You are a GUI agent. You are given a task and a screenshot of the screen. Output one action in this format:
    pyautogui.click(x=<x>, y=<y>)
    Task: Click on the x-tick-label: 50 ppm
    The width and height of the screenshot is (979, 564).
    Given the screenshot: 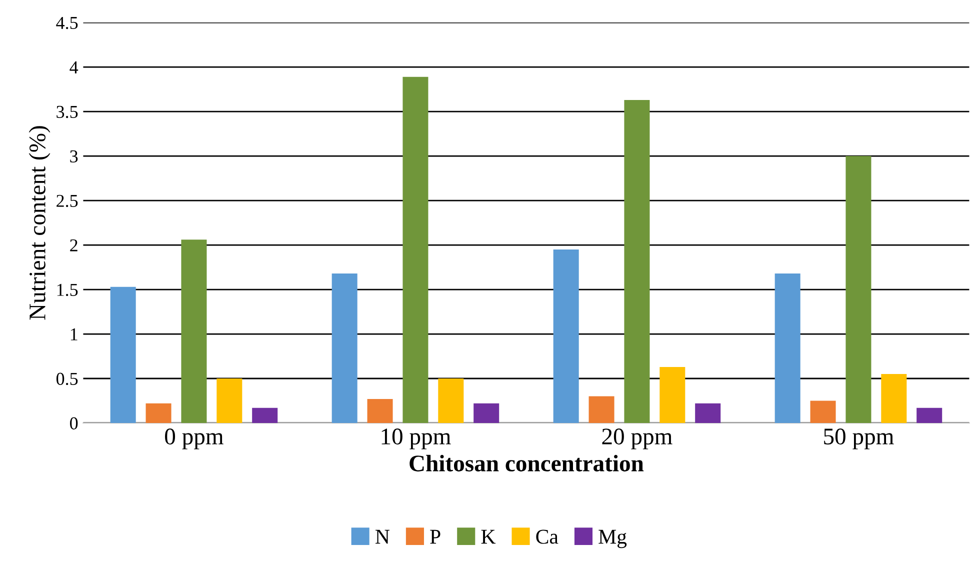 What is the action you would take?
    pyautogui.click(x=859, y=439)
    